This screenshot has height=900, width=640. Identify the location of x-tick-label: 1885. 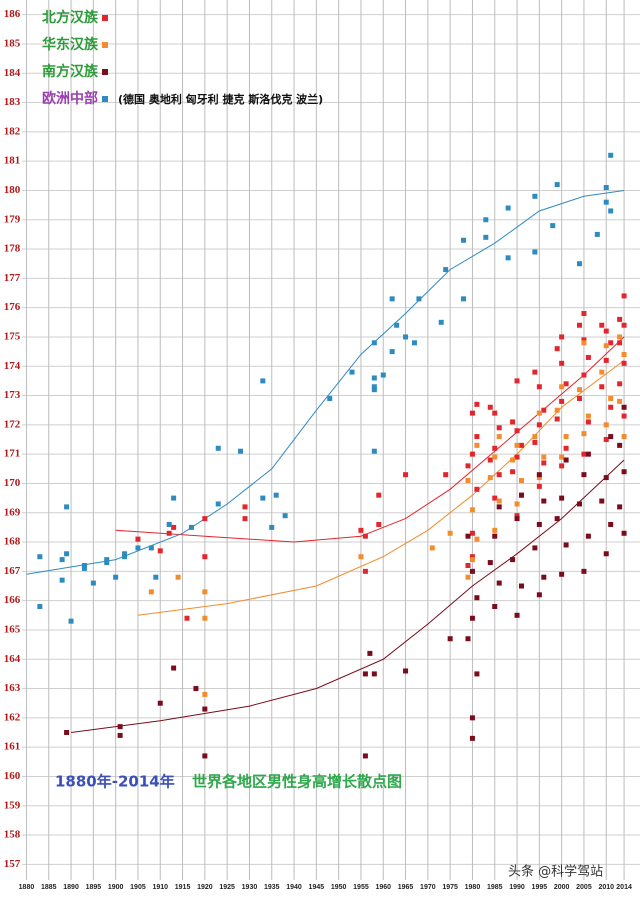
(49, 887).